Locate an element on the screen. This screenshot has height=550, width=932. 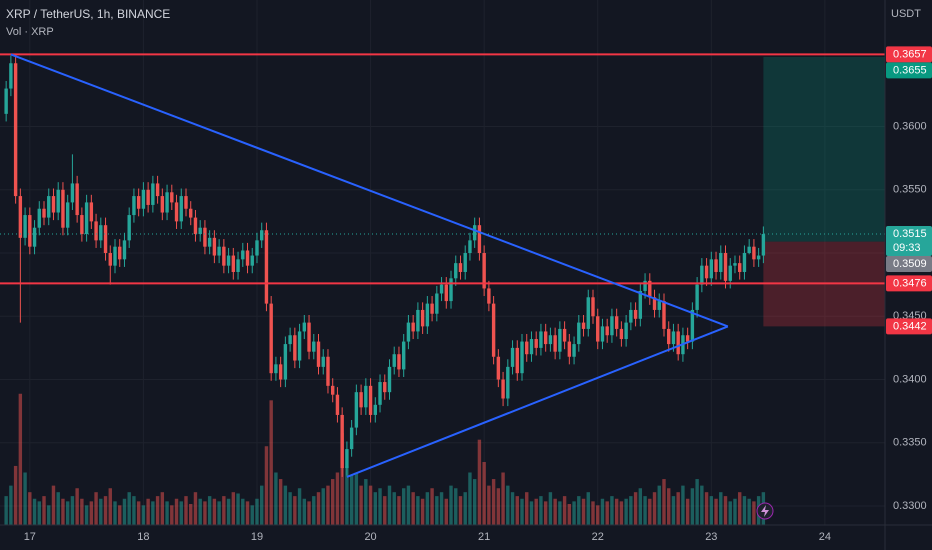
volume-label: Vol · XRP is located at coordinates (30, 32).